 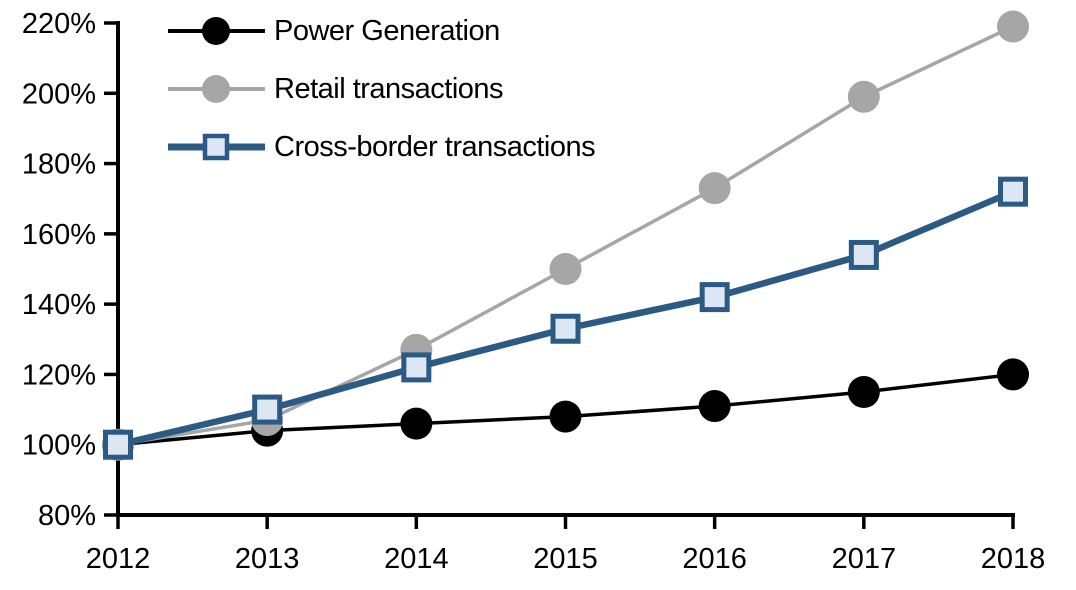 What do you see at coordinates (565, 559) in the screenshot?
I see `x-axis-label: 2015` at bounding box center [565, 559].